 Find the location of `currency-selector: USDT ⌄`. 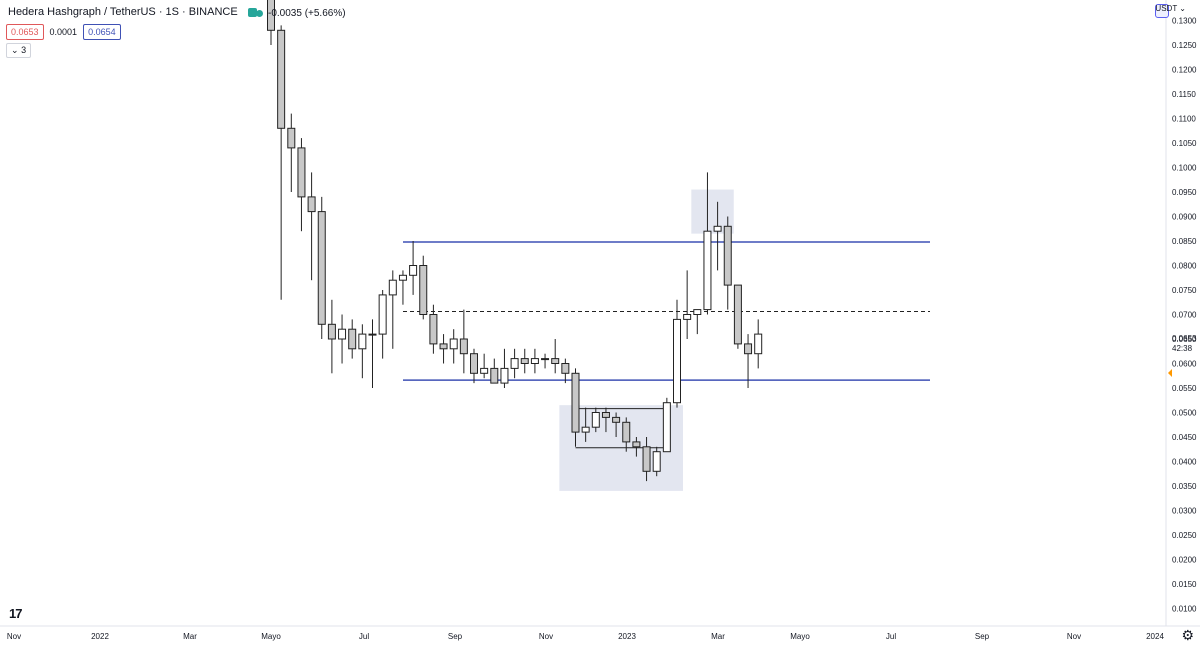

currency-selector: USDT ⌄ is located at coordinates (1170, 8).